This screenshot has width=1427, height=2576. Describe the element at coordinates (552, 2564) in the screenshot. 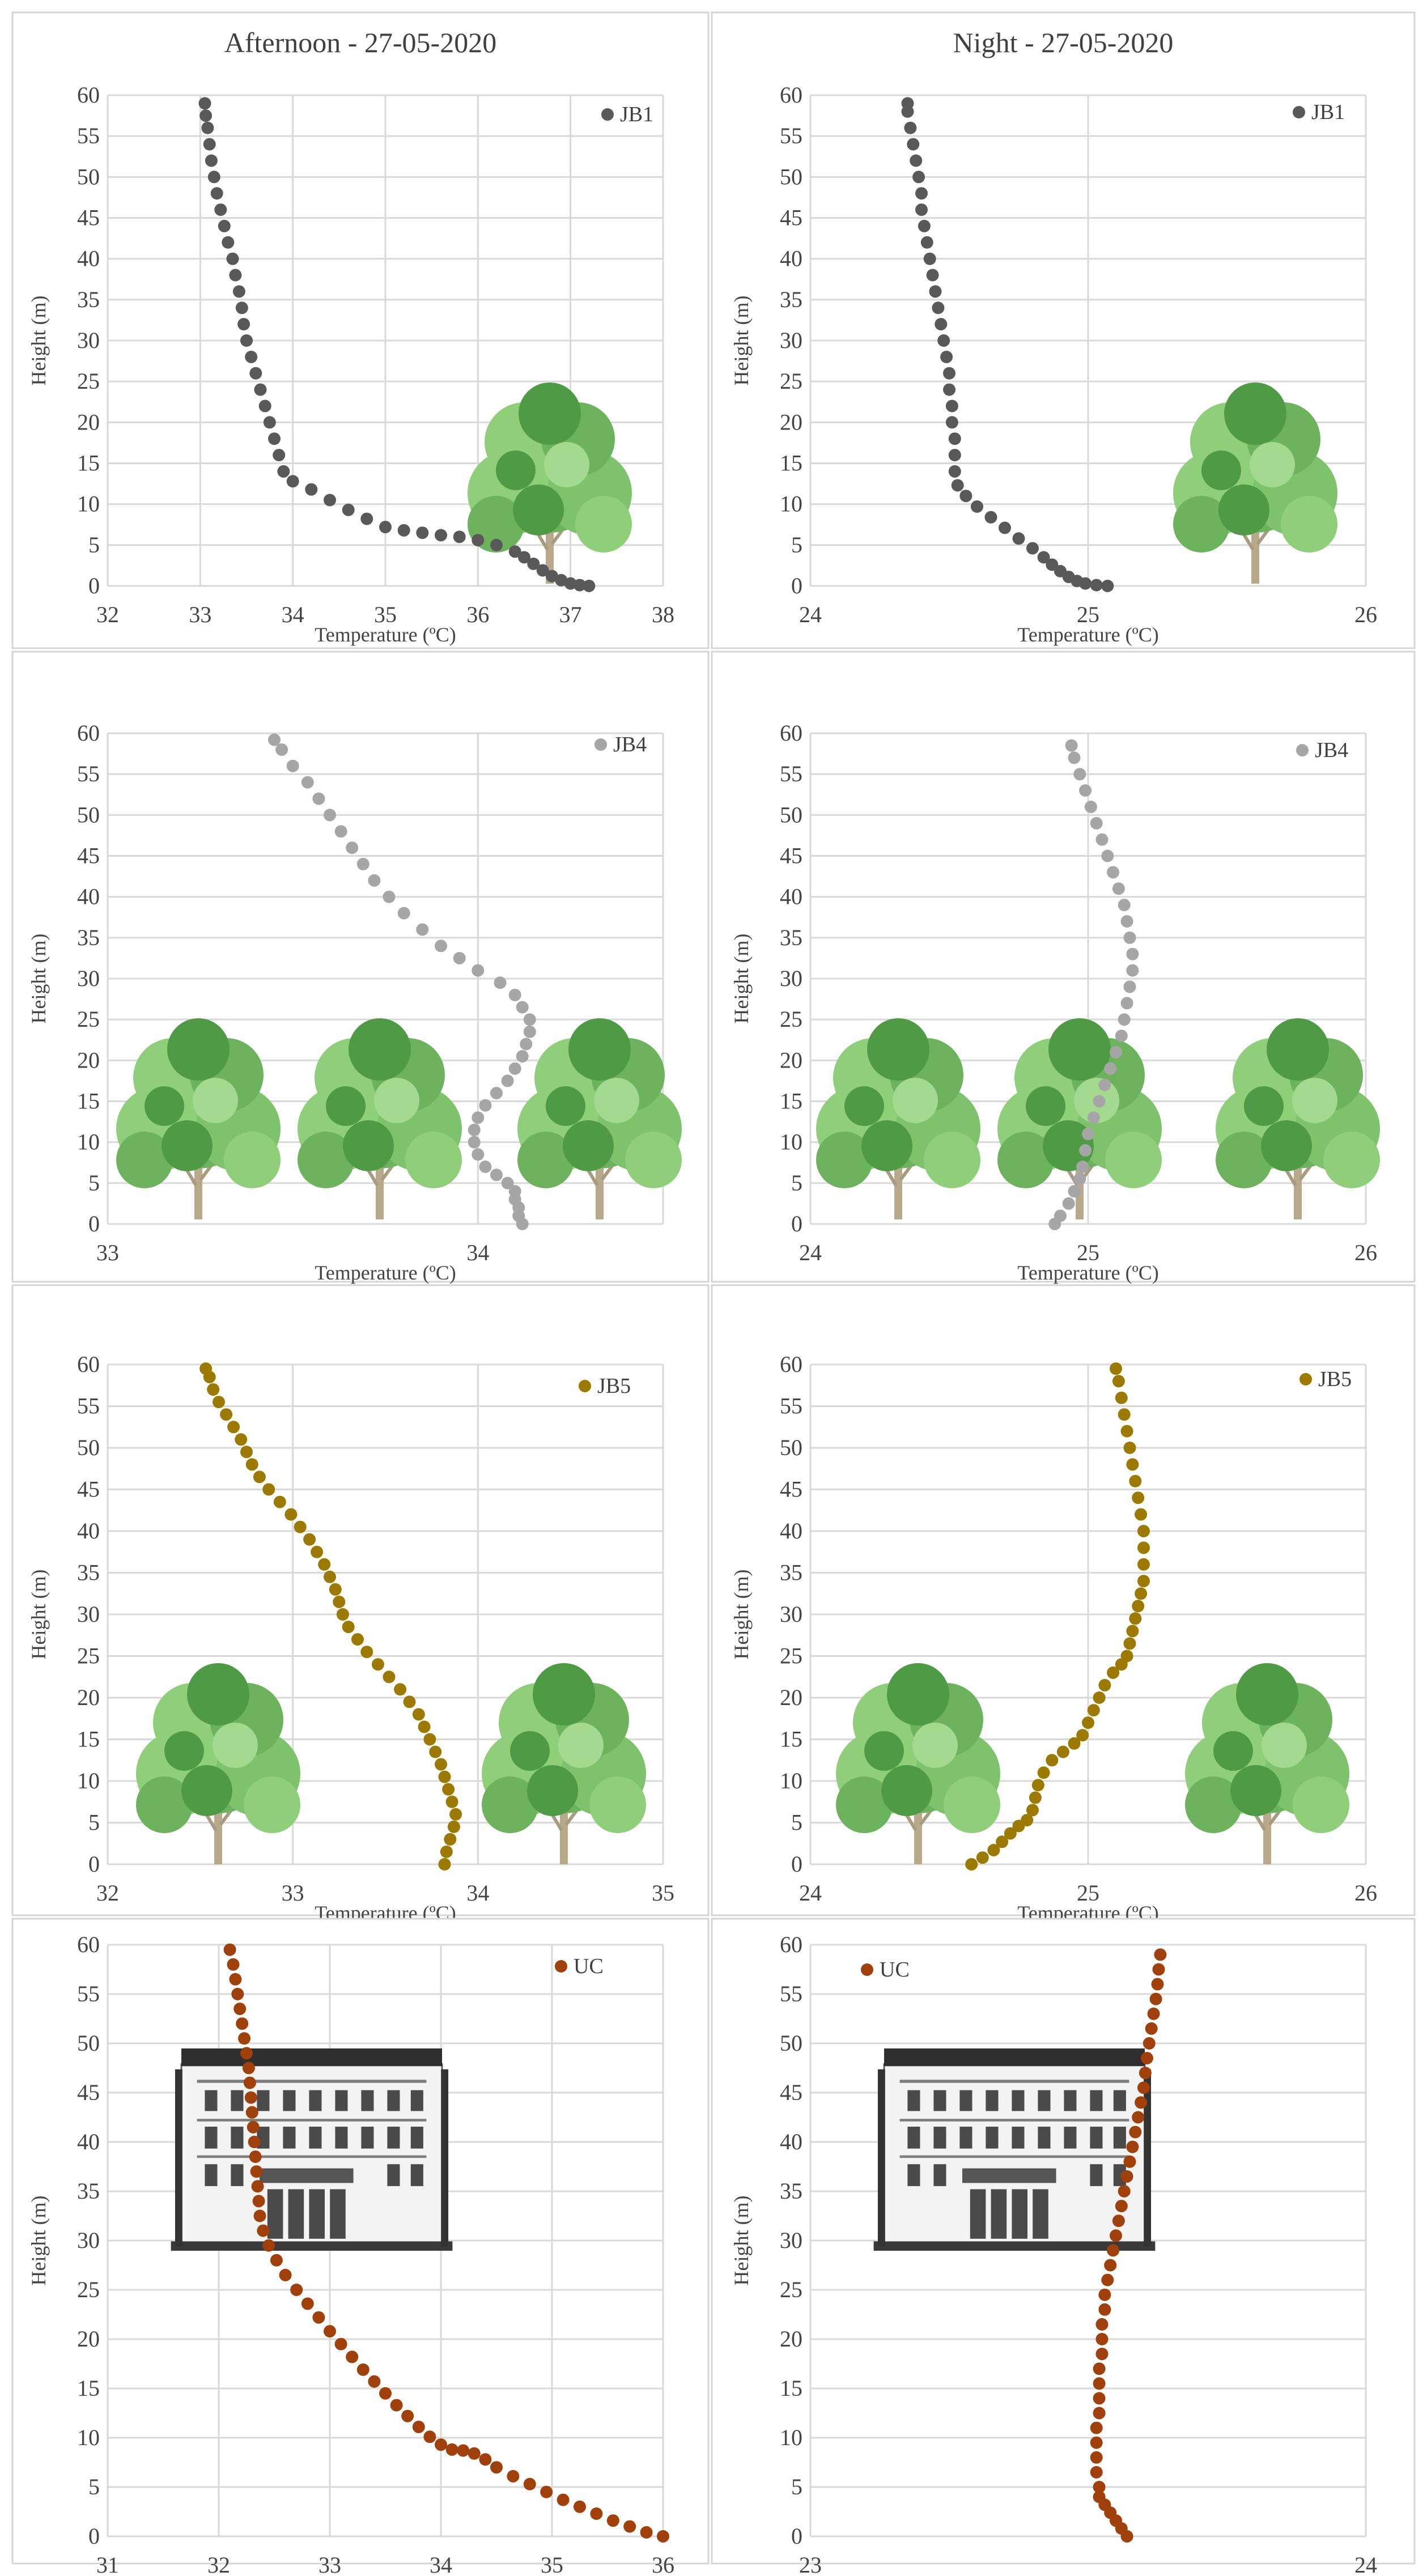

I see `x-tick-label: 35` at that location.